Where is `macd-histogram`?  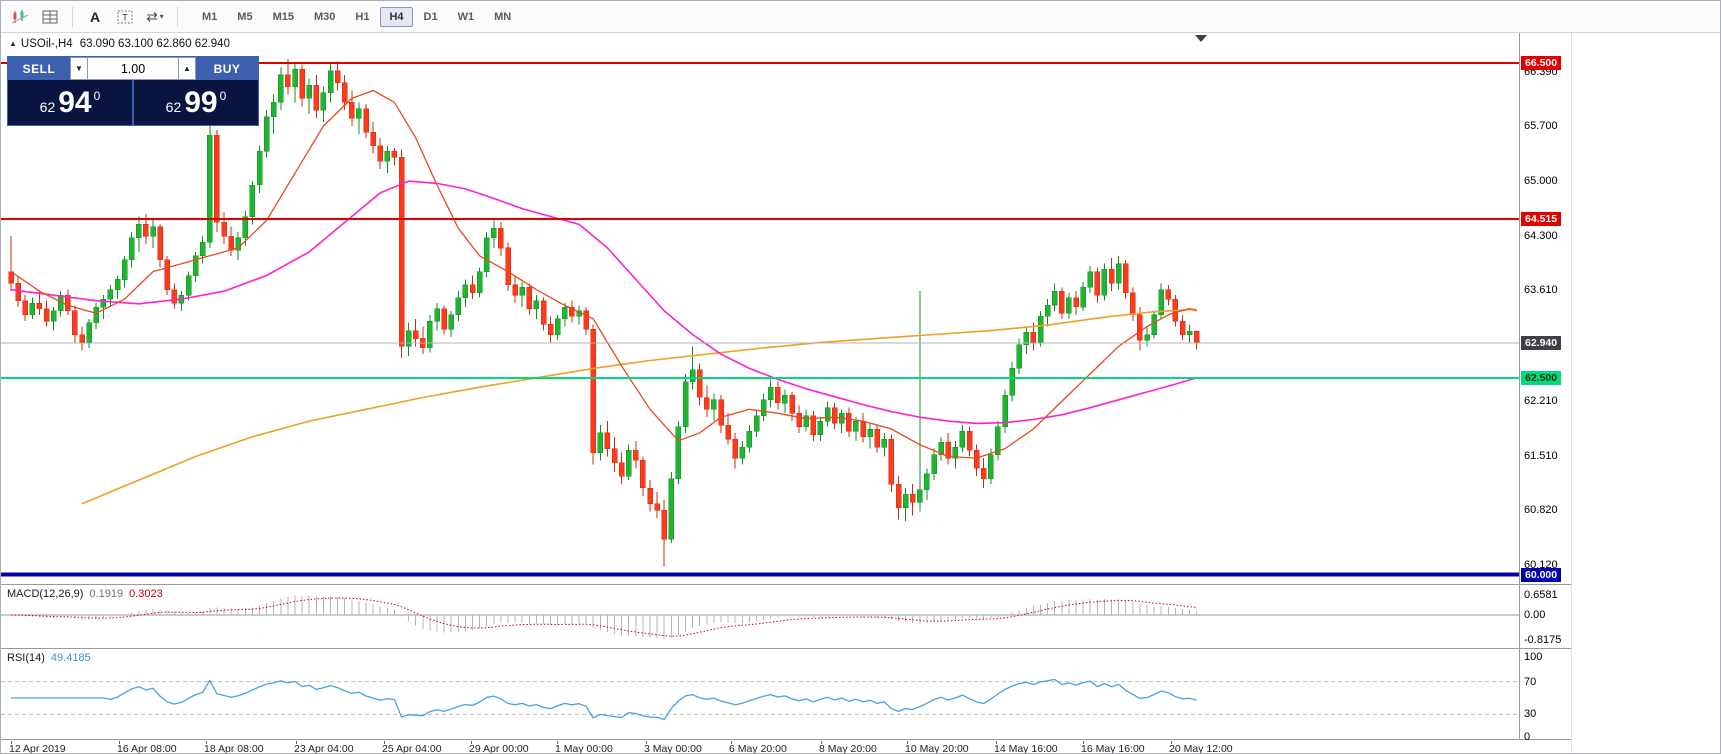
macd-histogram is located at coordinates (607, 617).